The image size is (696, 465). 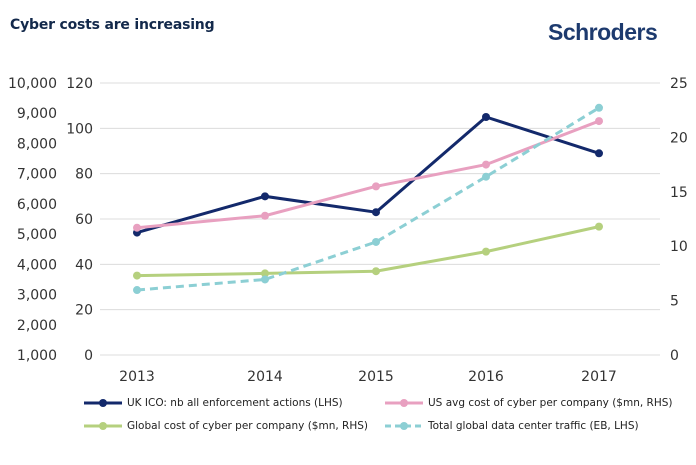 What do you see at coordinates (79, 84) in the screenshot?
I see `left-inner-tick-label: 120` at bounding box center [79, 84].